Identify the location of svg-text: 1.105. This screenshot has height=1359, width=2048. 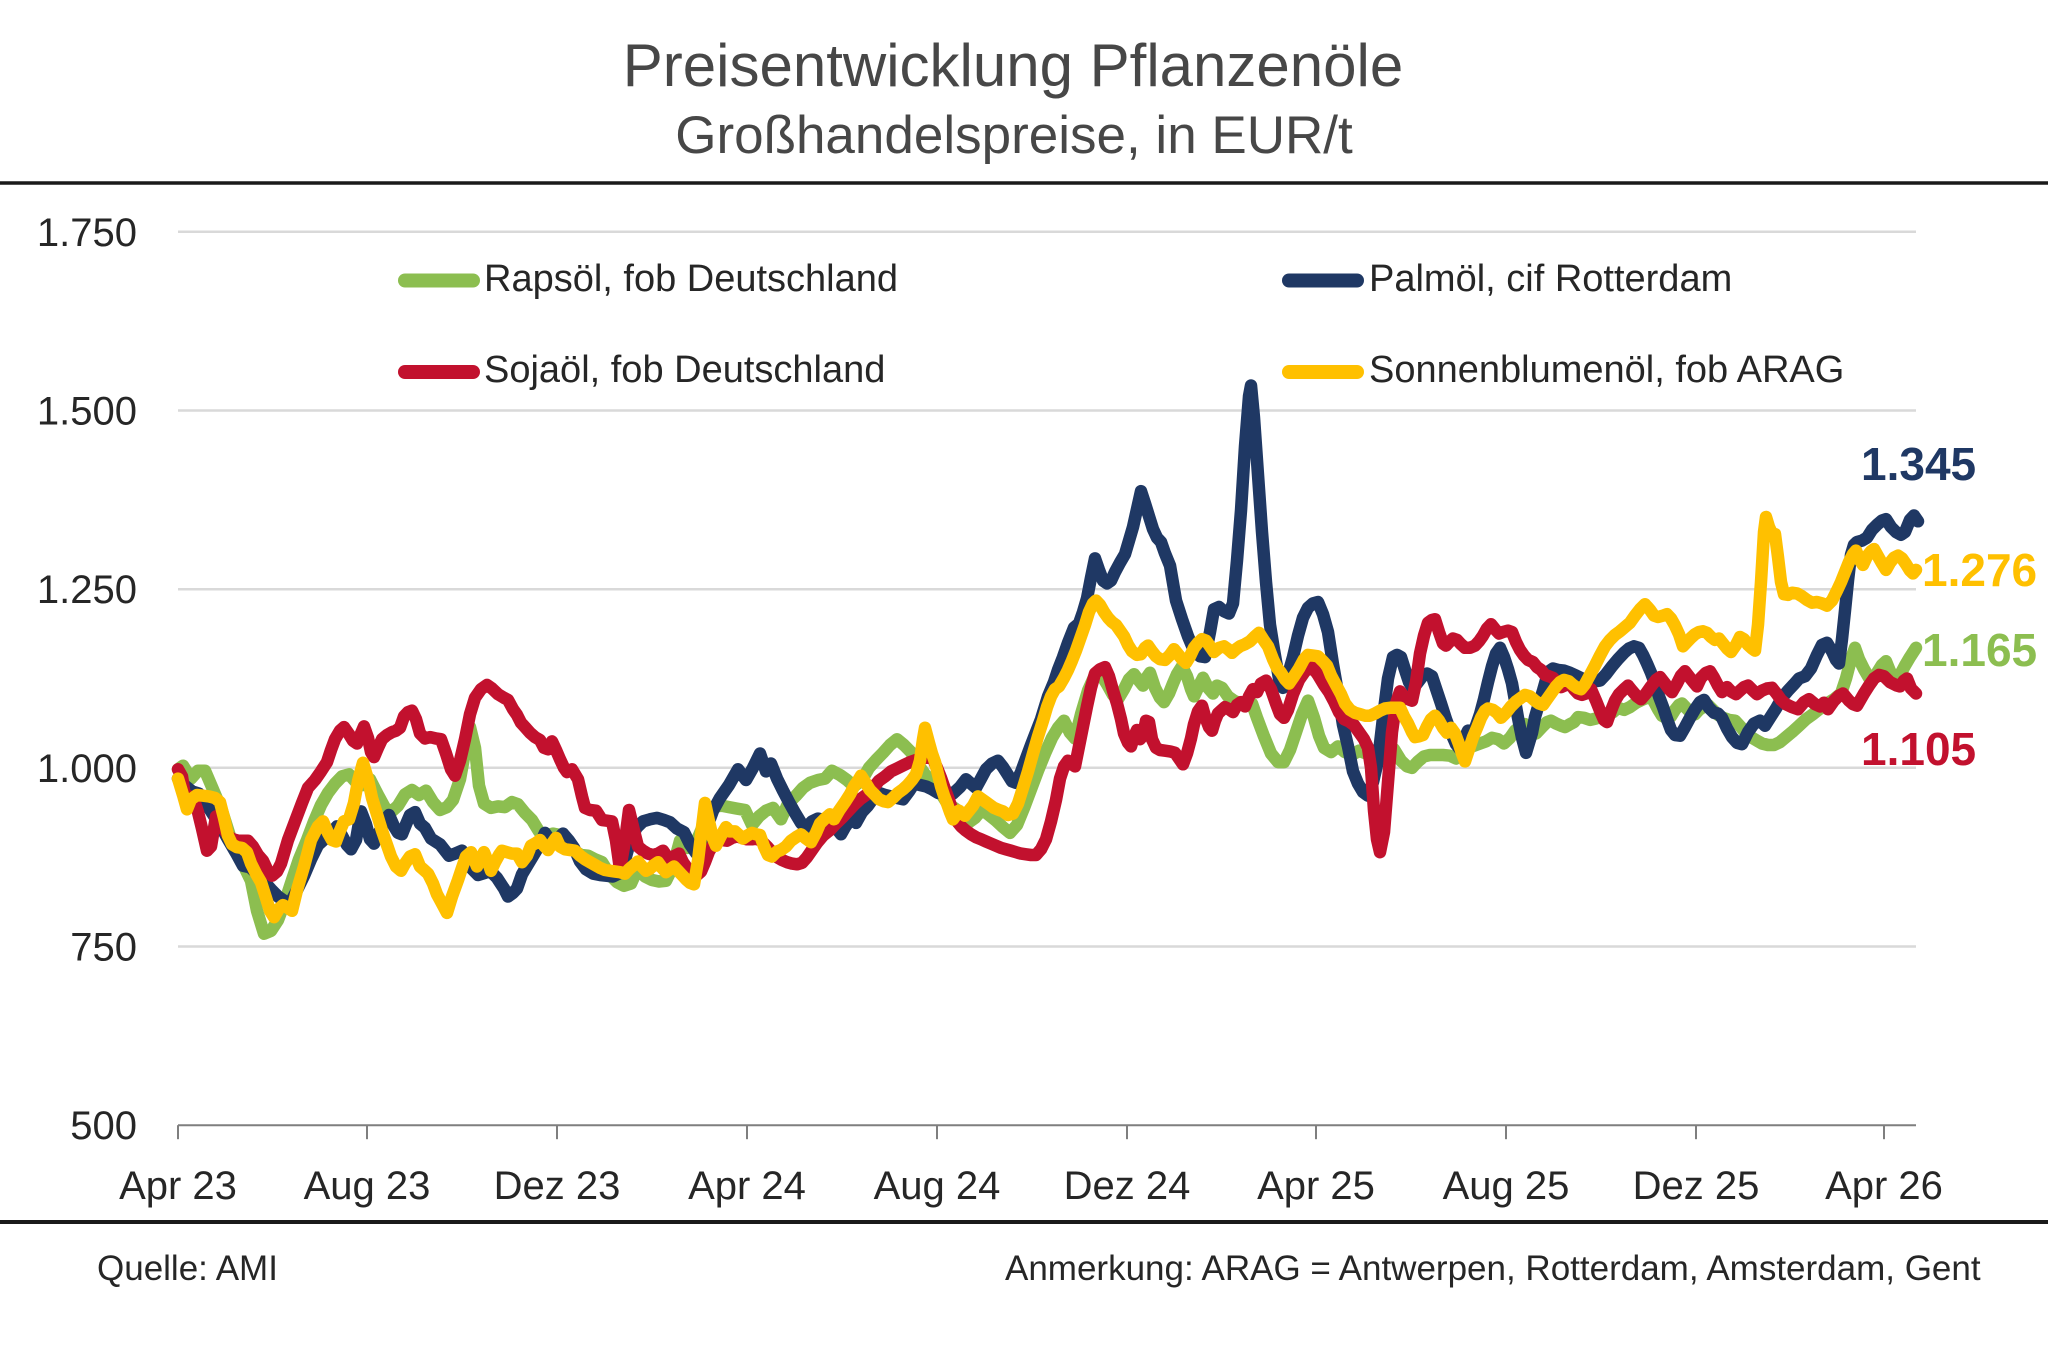
(1918, 749).